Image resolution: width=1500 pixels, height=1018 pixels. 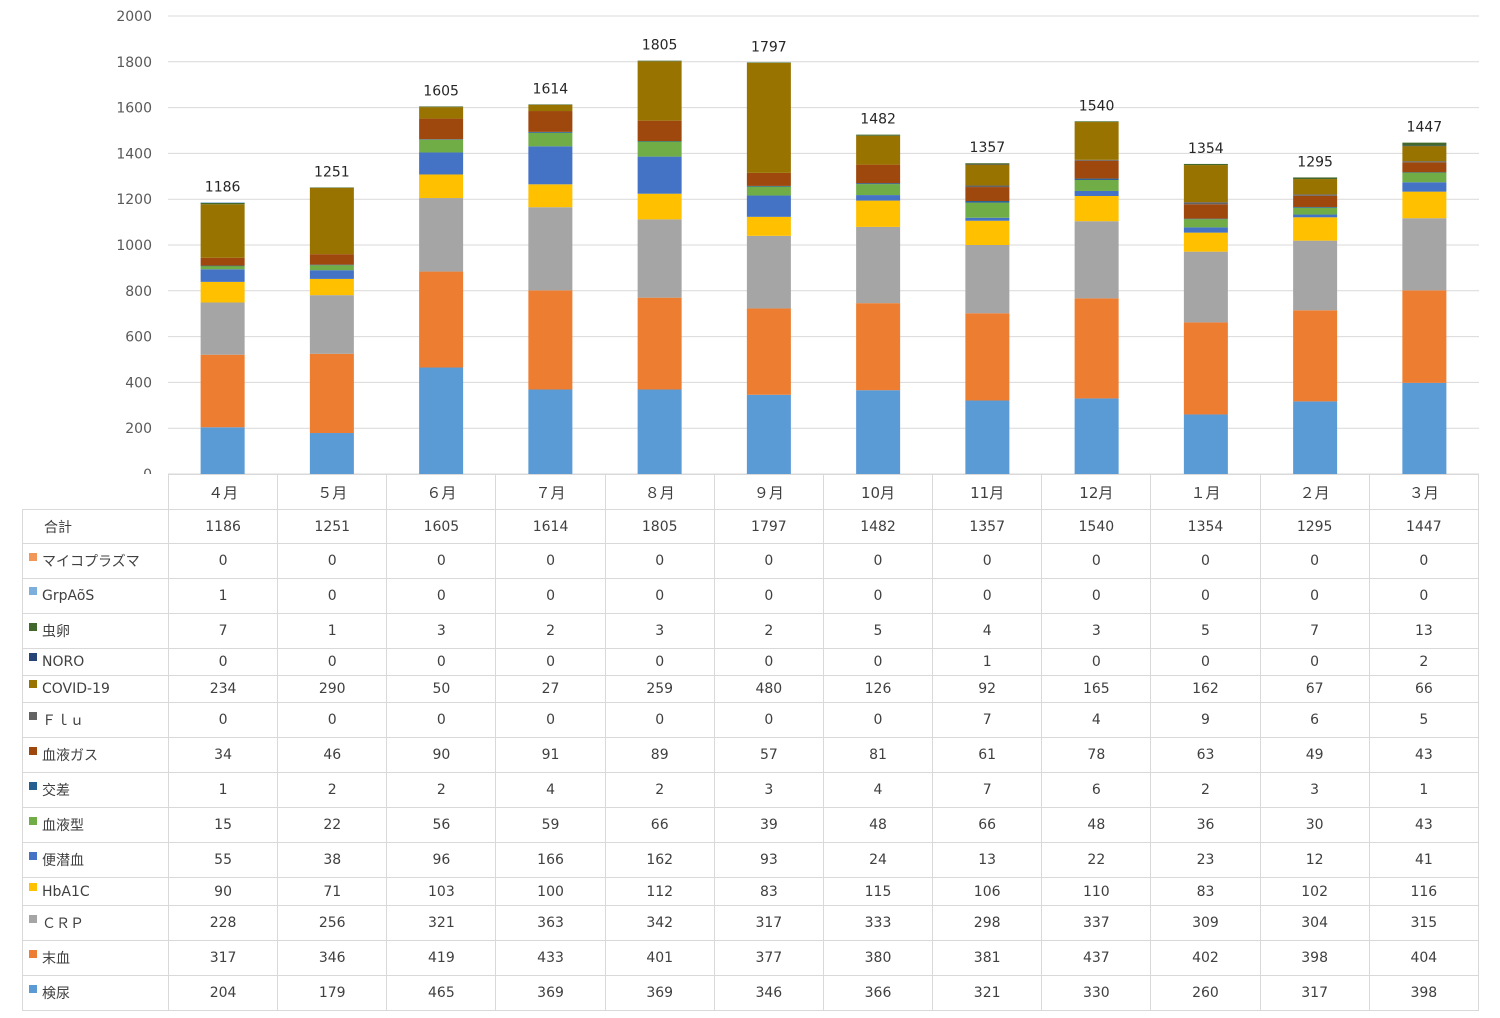 I want to click on table-cell: 116, so click(x=1424, y=891).